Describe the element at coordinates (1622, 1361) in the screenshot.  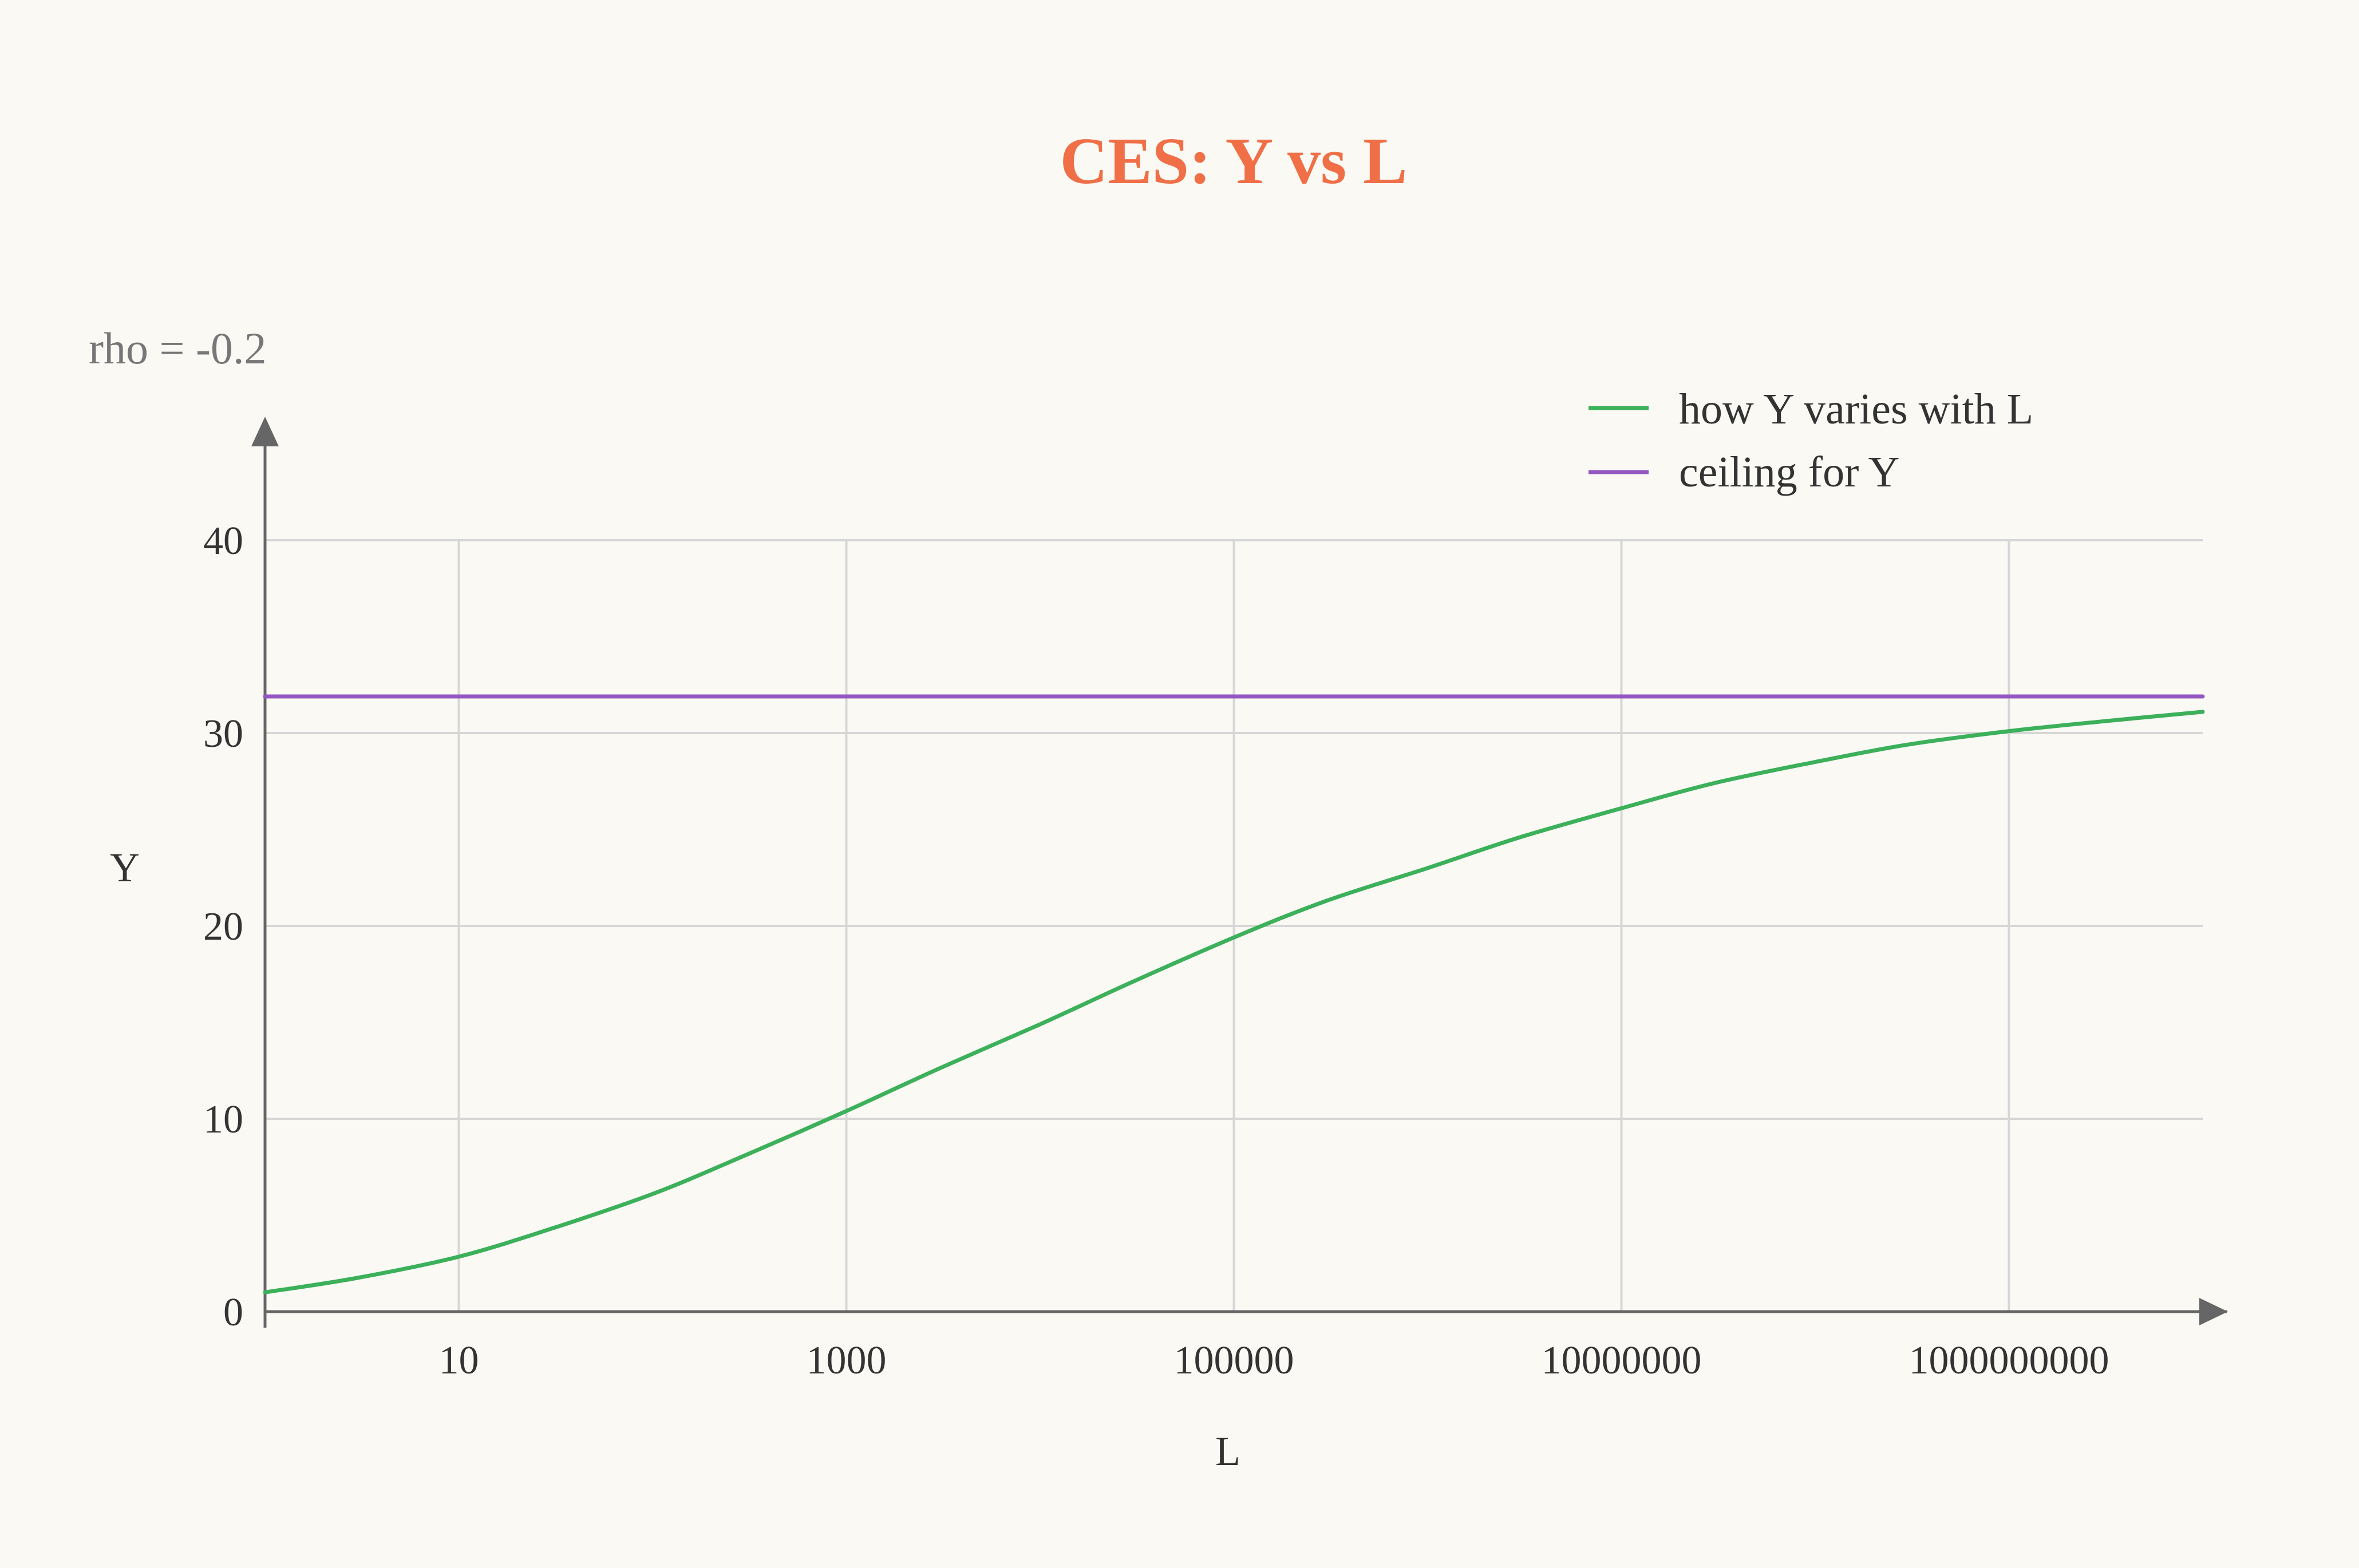
I see `x-tick-label: 10000000` at that location.